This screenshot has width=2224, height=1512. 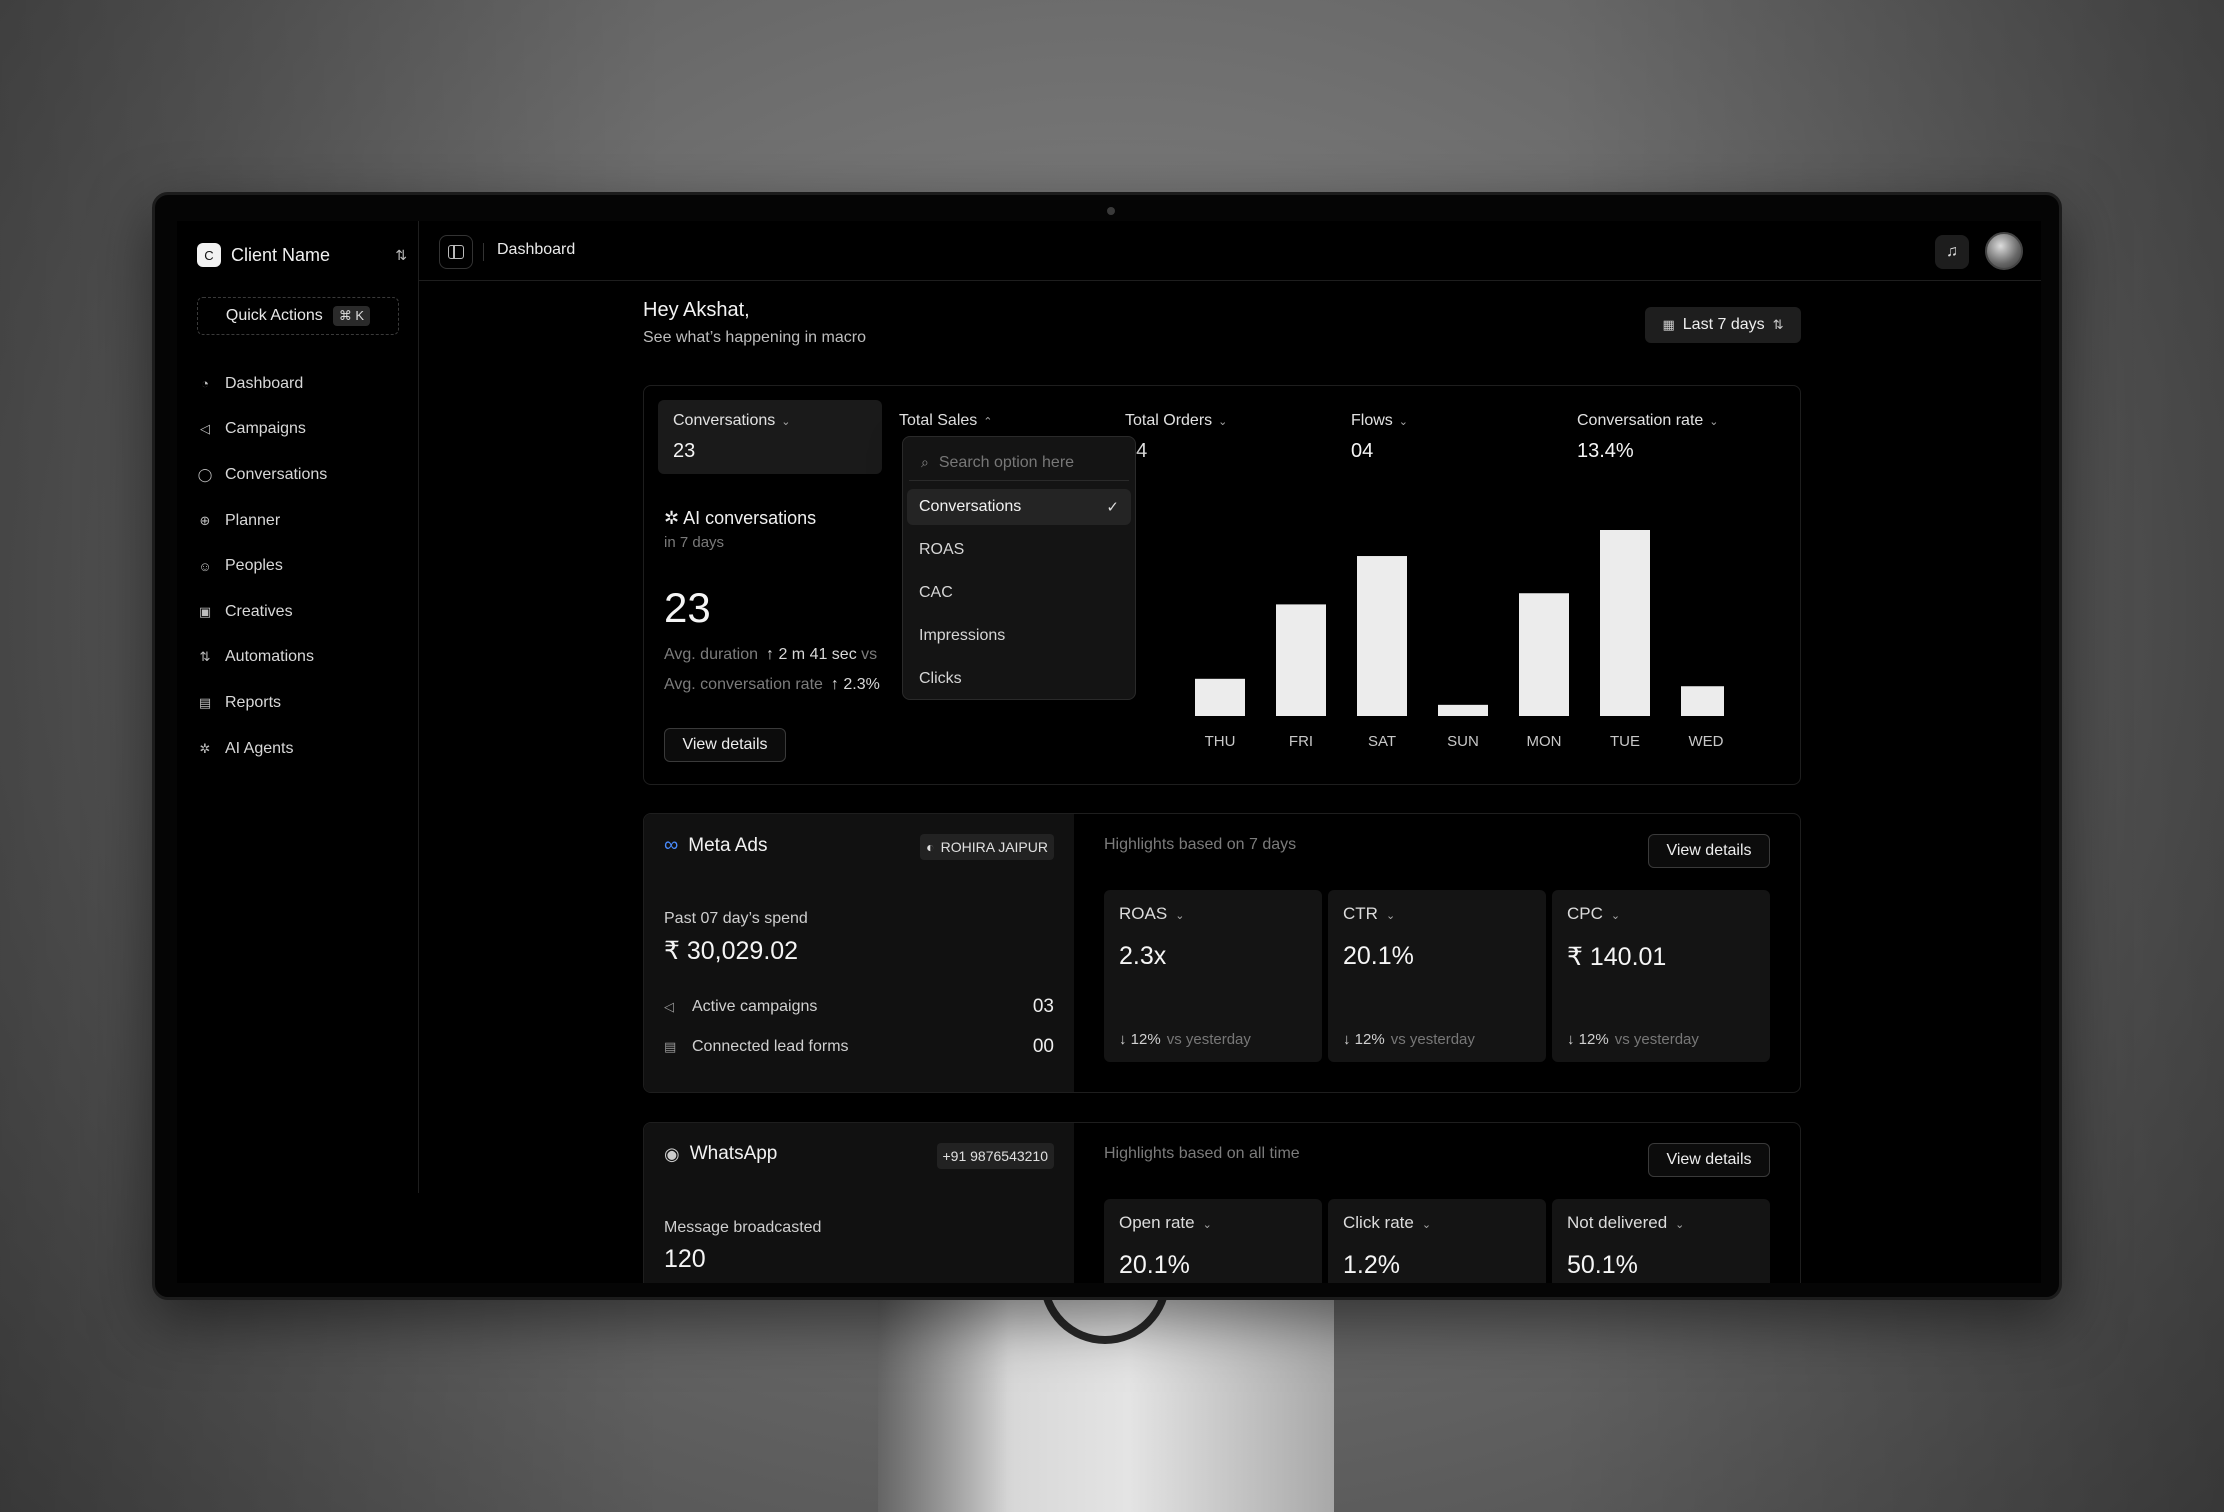 I want to click on bar-sun, so click(x=1463, y=710).